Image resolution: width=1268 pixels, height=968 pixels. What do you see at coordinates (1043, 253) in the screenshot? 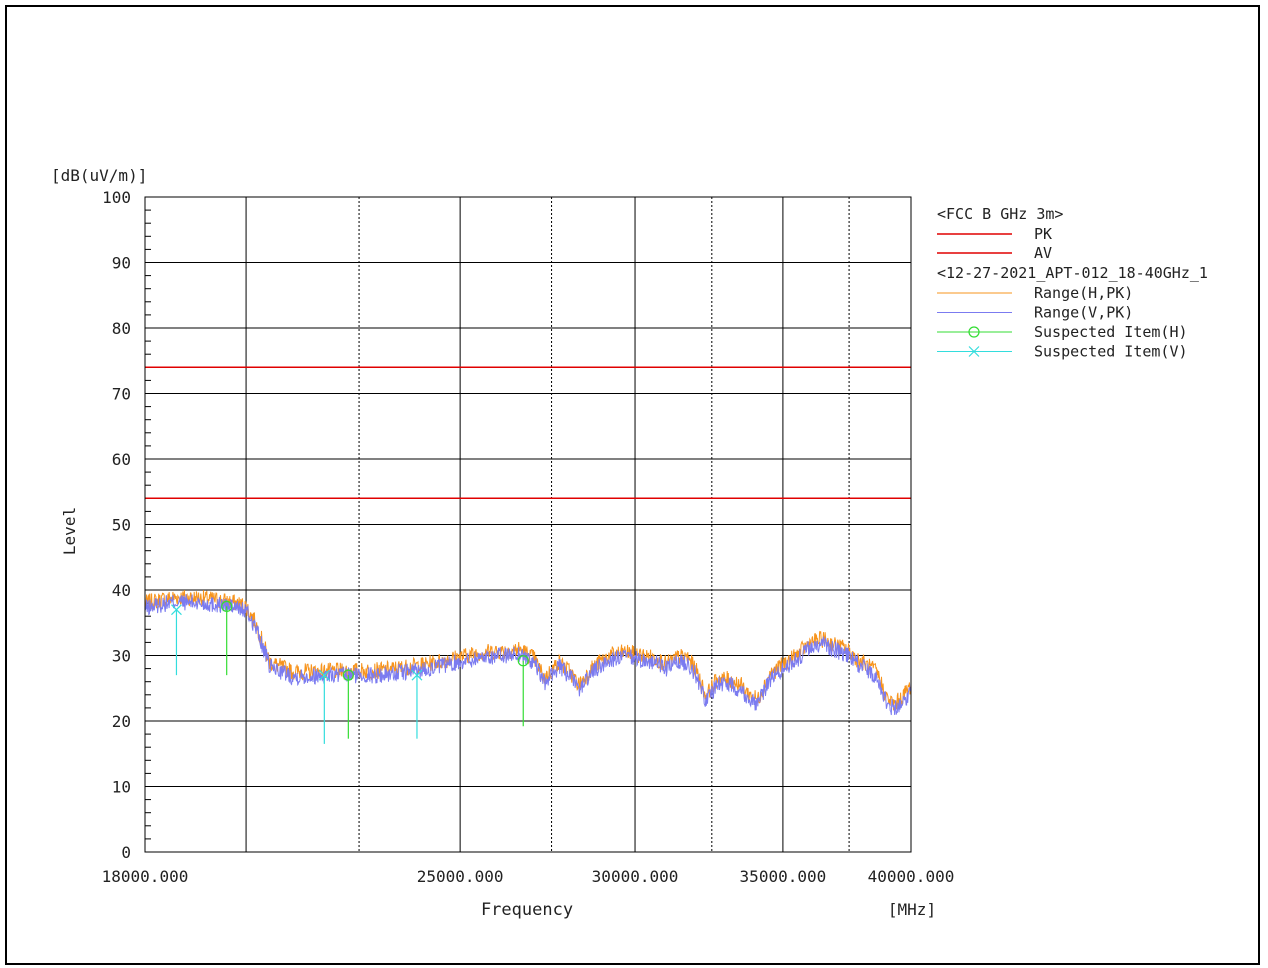
I see `legend-limit-av: AV` at bounding box center [1043, 253].